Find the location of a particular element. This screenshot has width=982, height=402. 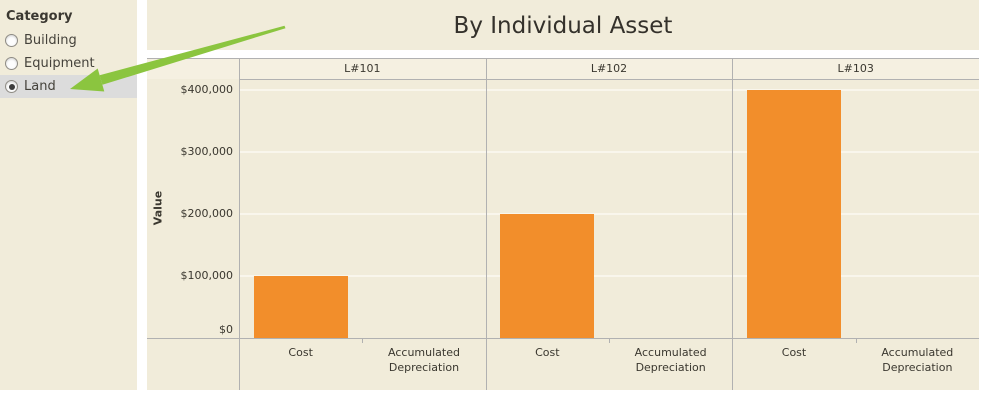

radio-option-equipment: Equipment is located at coordinates (68, 63).